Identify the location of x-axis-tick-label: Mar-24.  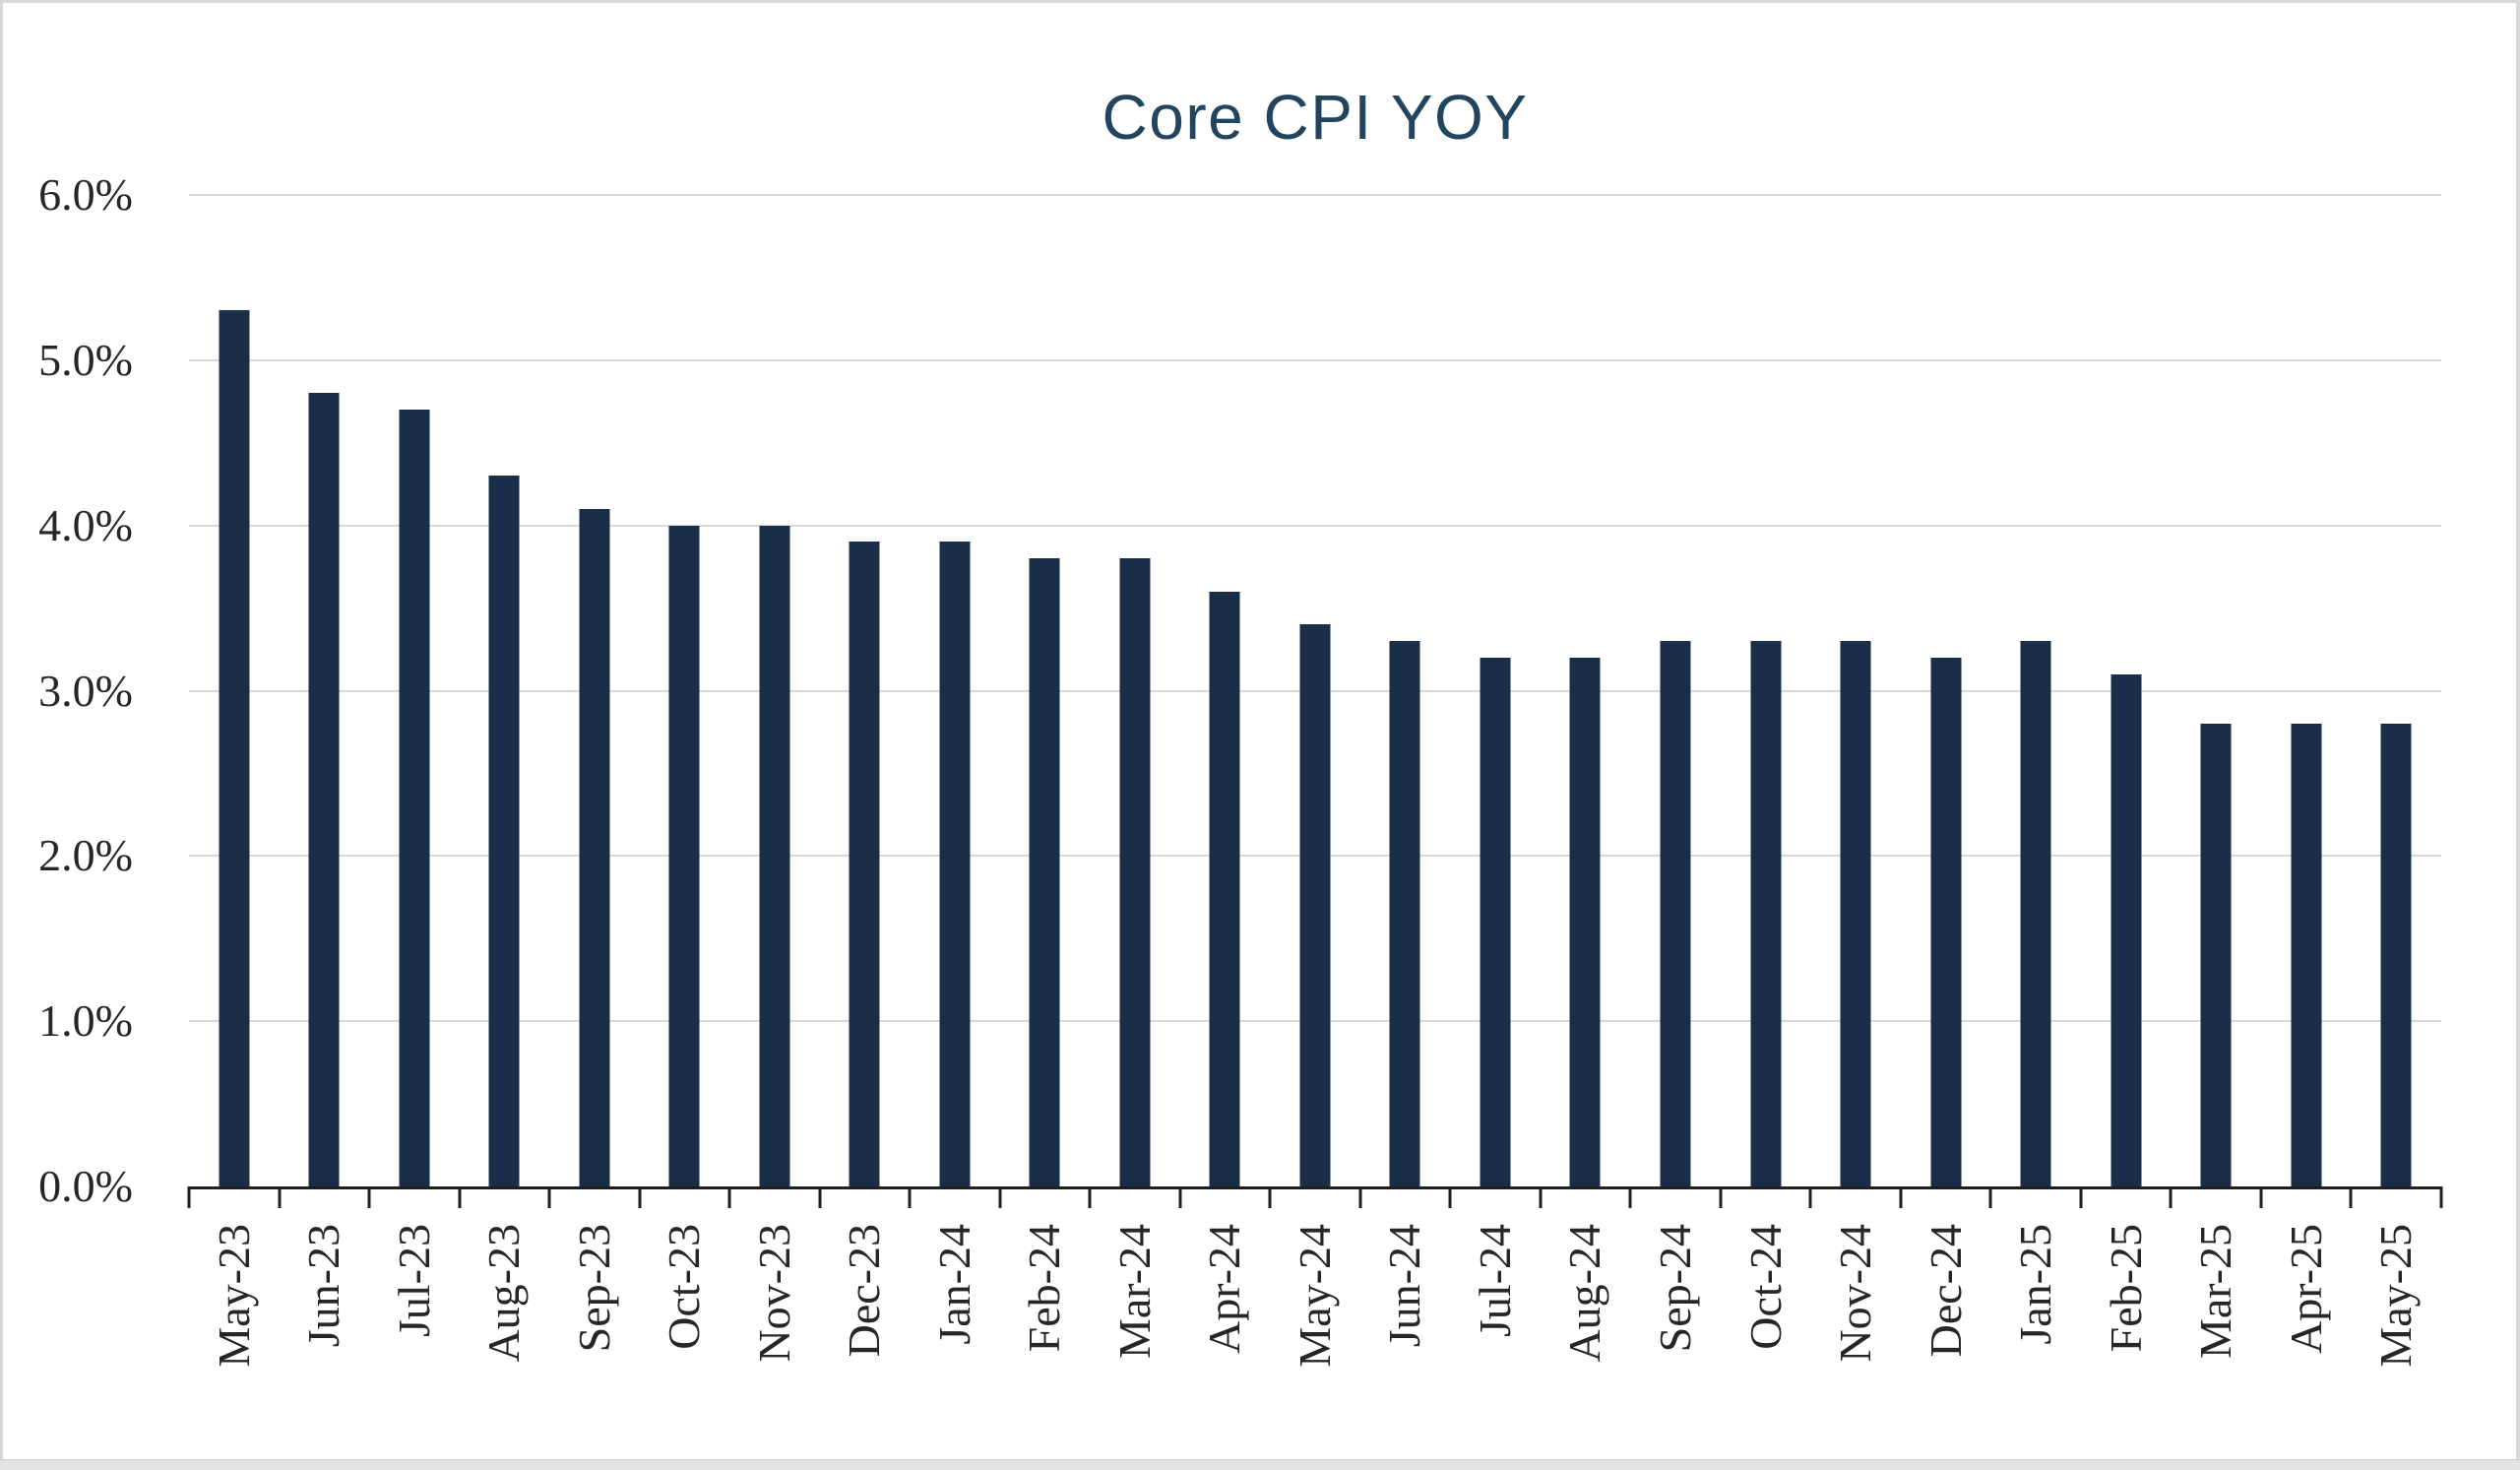
(1134, 1292).